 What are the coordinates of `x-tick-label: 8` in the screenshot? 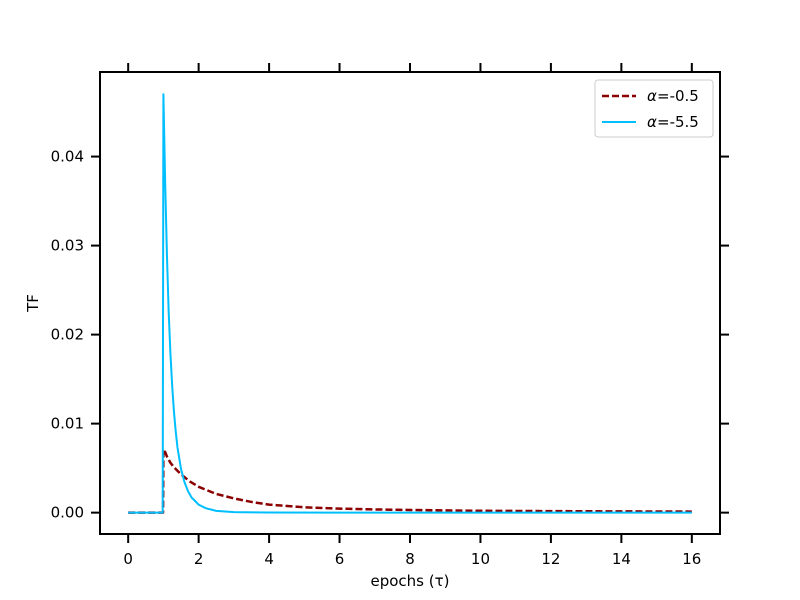 It's located at (410, 559).